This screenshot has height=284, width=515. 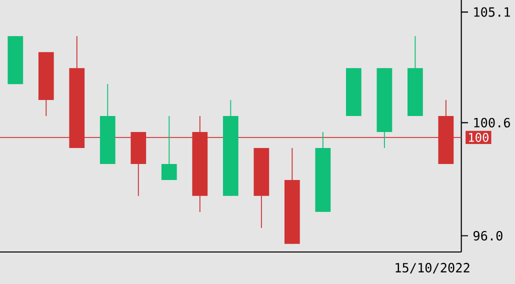 What do you see at coordinates (169, 148) in the screenshot?
I see `candlestick` at bounding box center [169, 148].